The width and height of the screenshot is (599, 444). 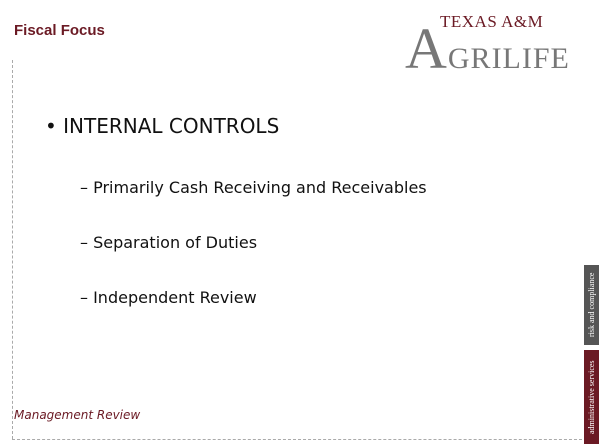 What do you see at coordinates (591, 397) in the screenshot?
I see `side-tab: administrative services` at bounding box center [591, 397].